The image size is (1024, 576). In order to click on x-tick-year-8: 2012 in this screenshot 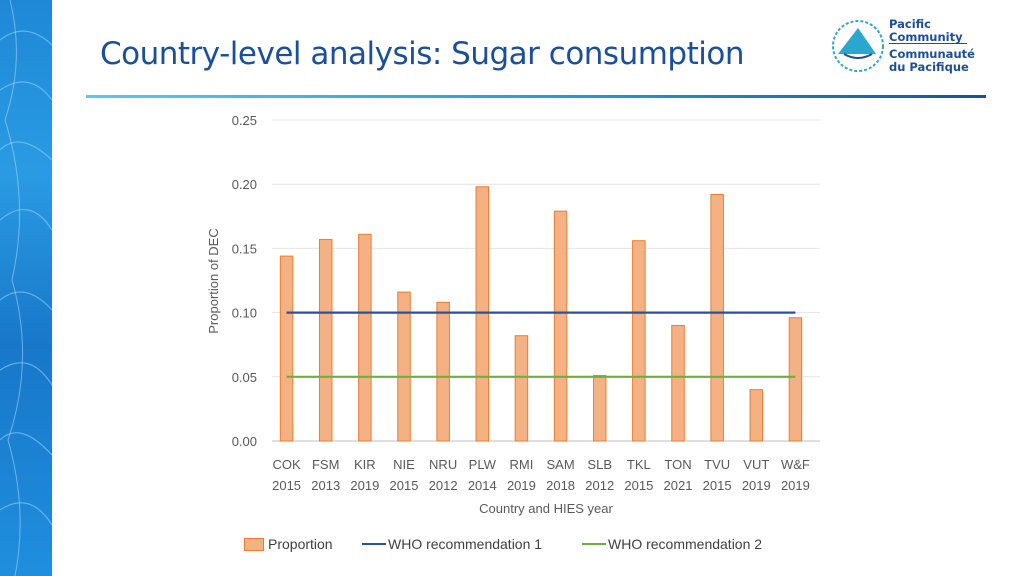, I will do `click(599, 485)`.